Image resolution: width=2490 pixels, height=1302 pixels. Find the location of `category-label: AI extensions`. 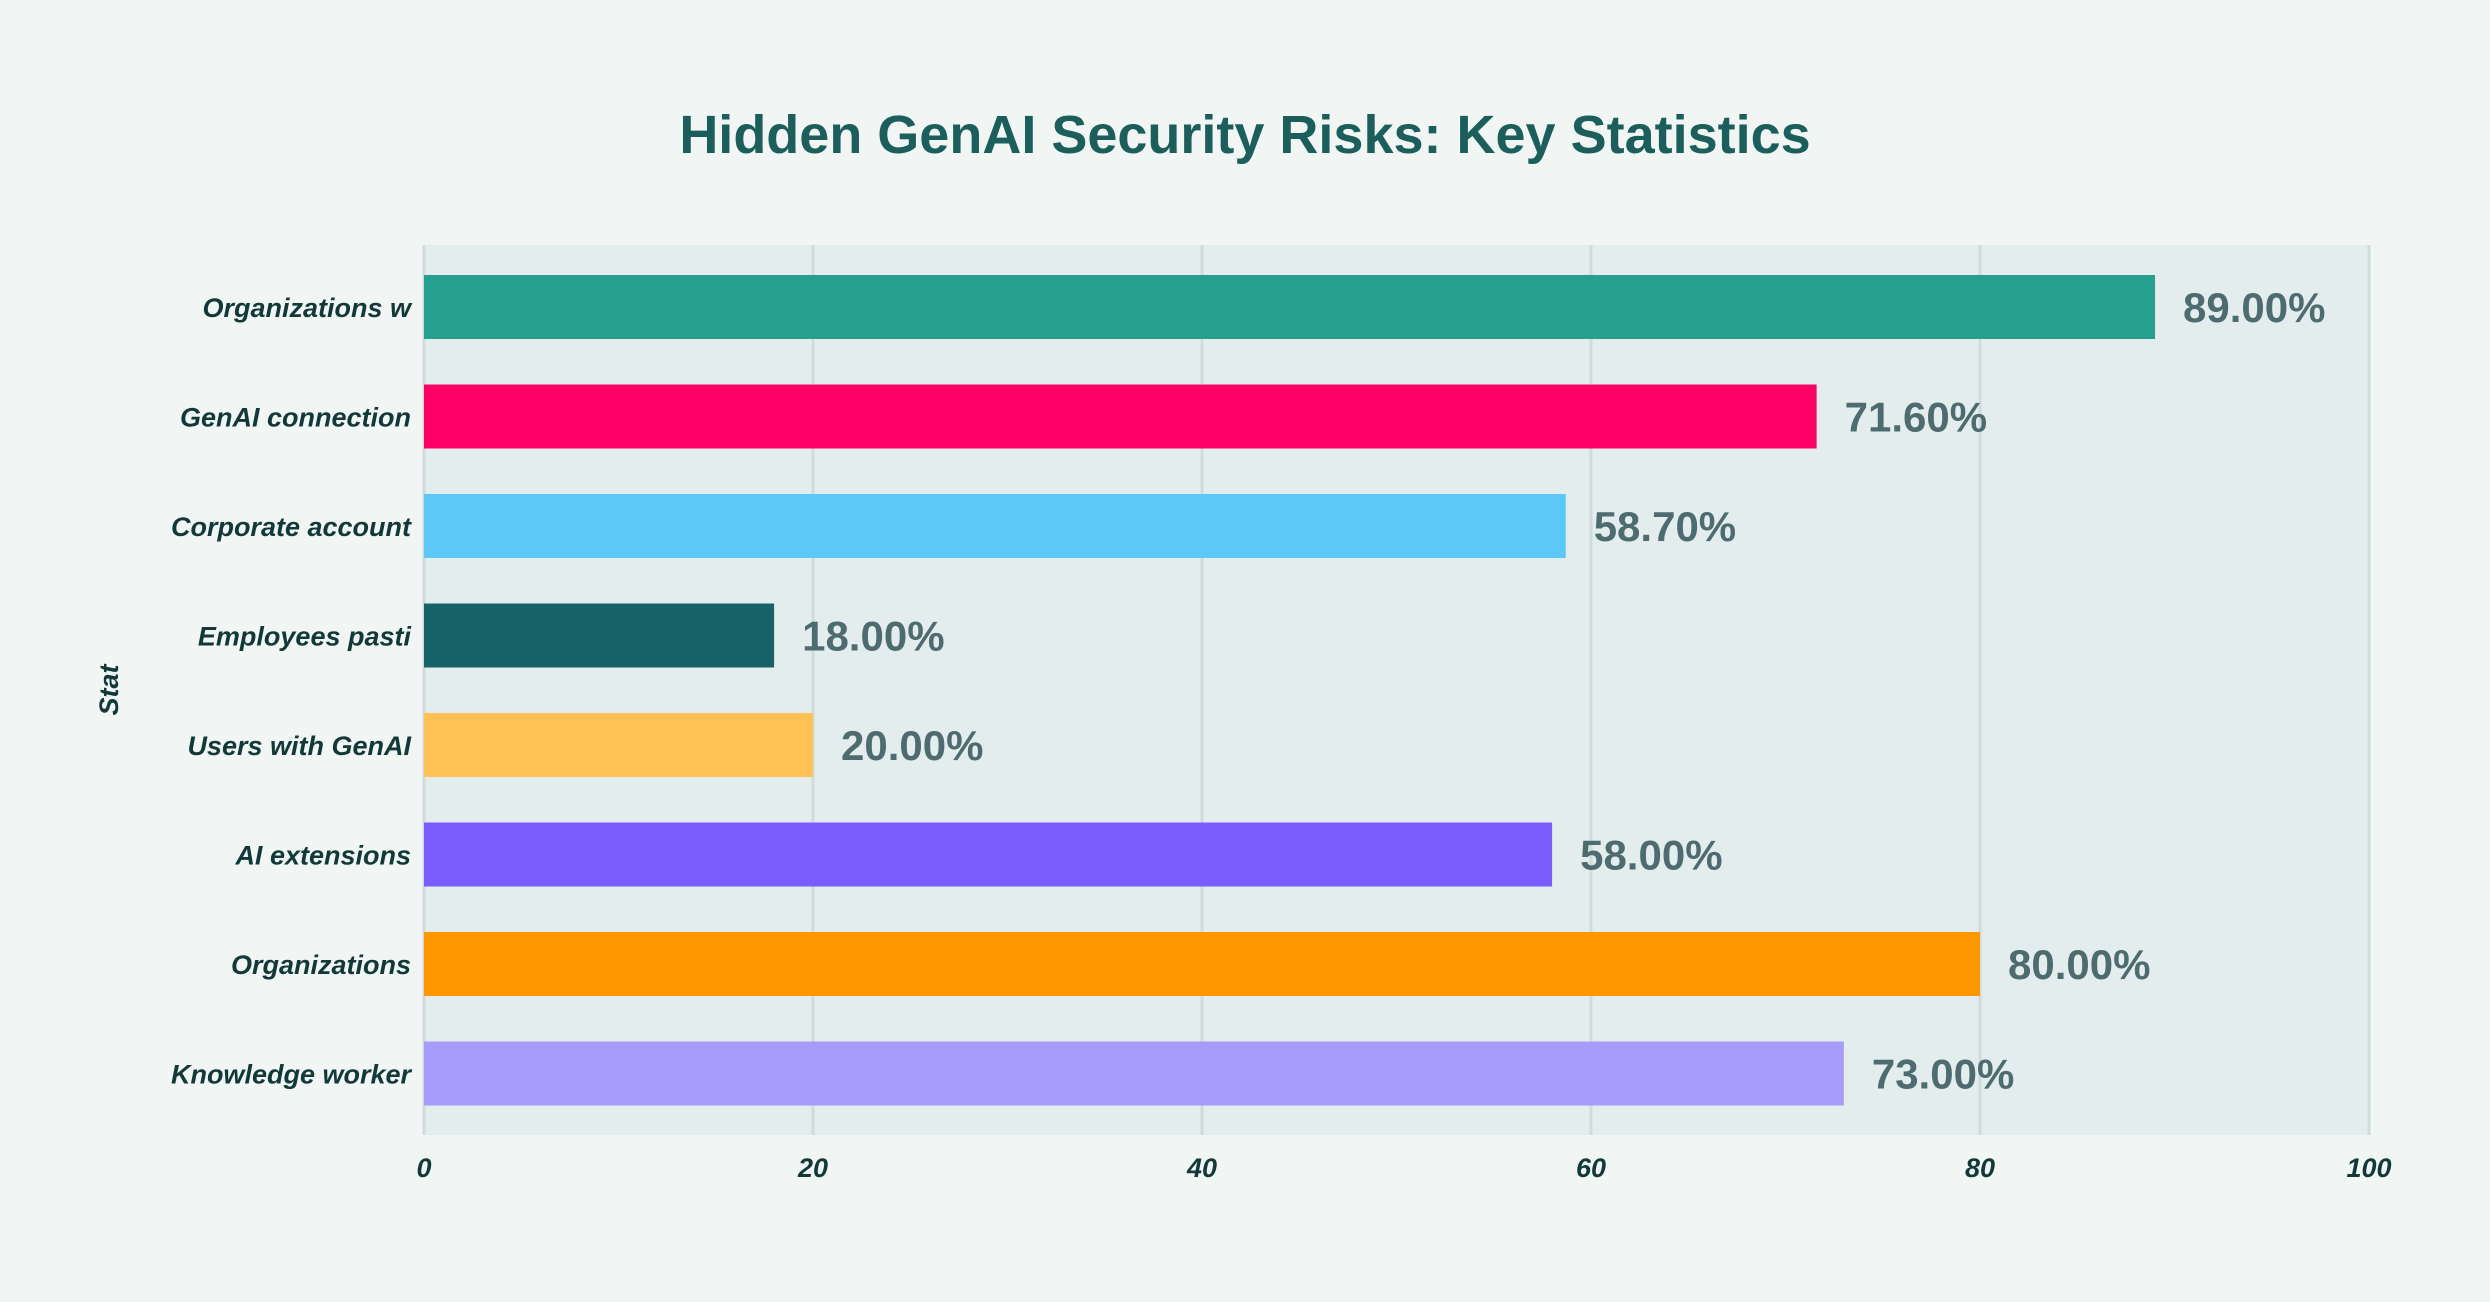

category-label: AI extensions is located at coordinates (322, 856).